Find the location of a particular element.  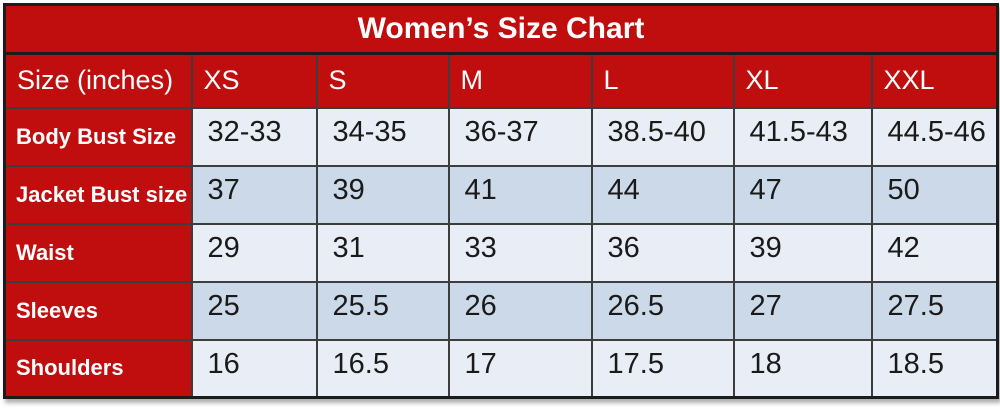

header-cell-l: L is located at coordinates (662, 80).